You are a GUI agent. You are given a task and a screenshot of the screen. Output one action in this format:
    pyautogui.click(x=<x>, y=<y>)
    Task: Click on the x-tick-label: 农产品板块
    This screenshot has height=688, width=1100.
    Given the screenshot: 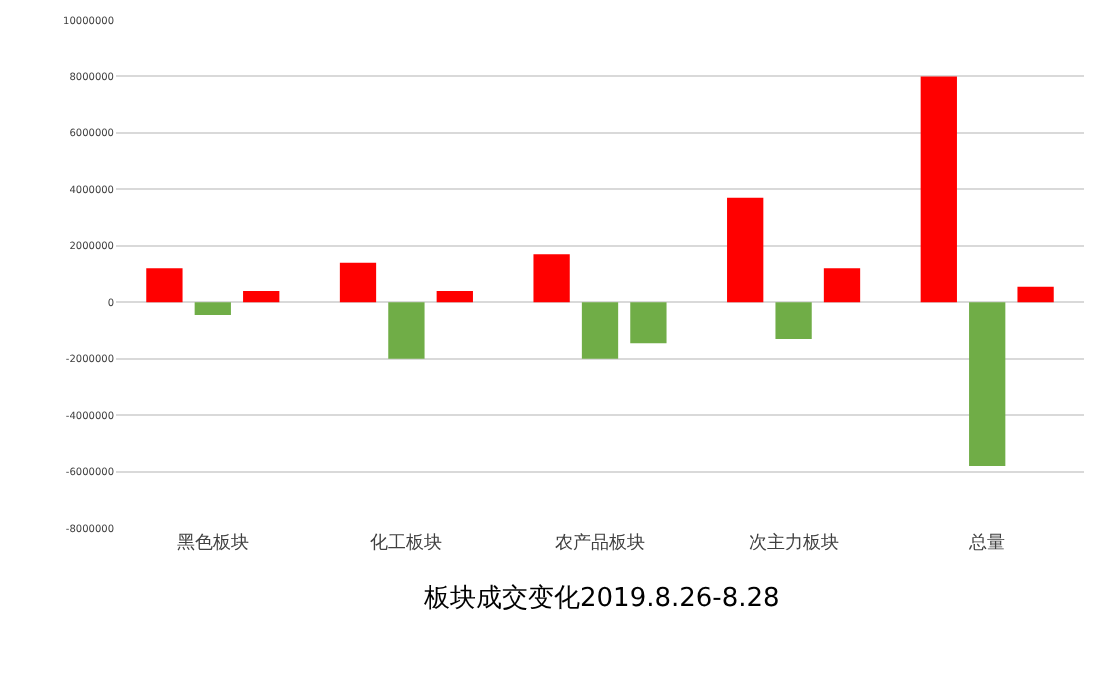 What is the action you would take?
    pyautogui.click(x=600, y=543)
    